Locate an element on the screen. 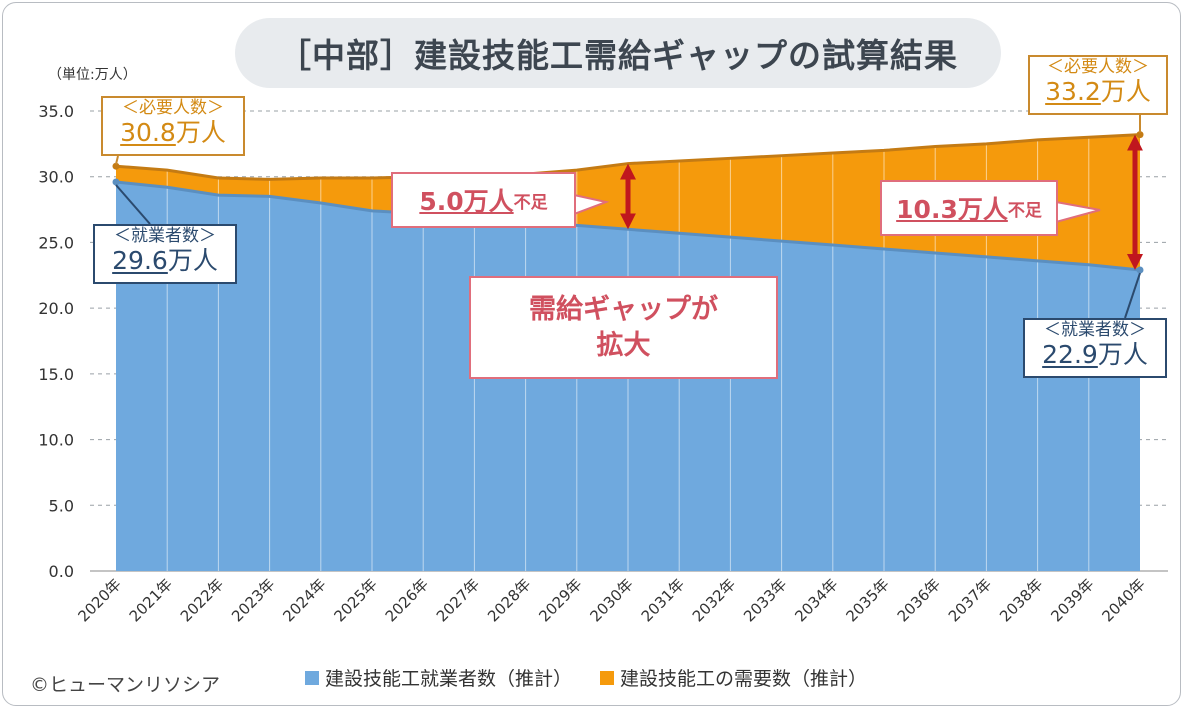 The image size is (1185, 710). shortage-value: 5.0万人 is located at coordinates (466, 201).